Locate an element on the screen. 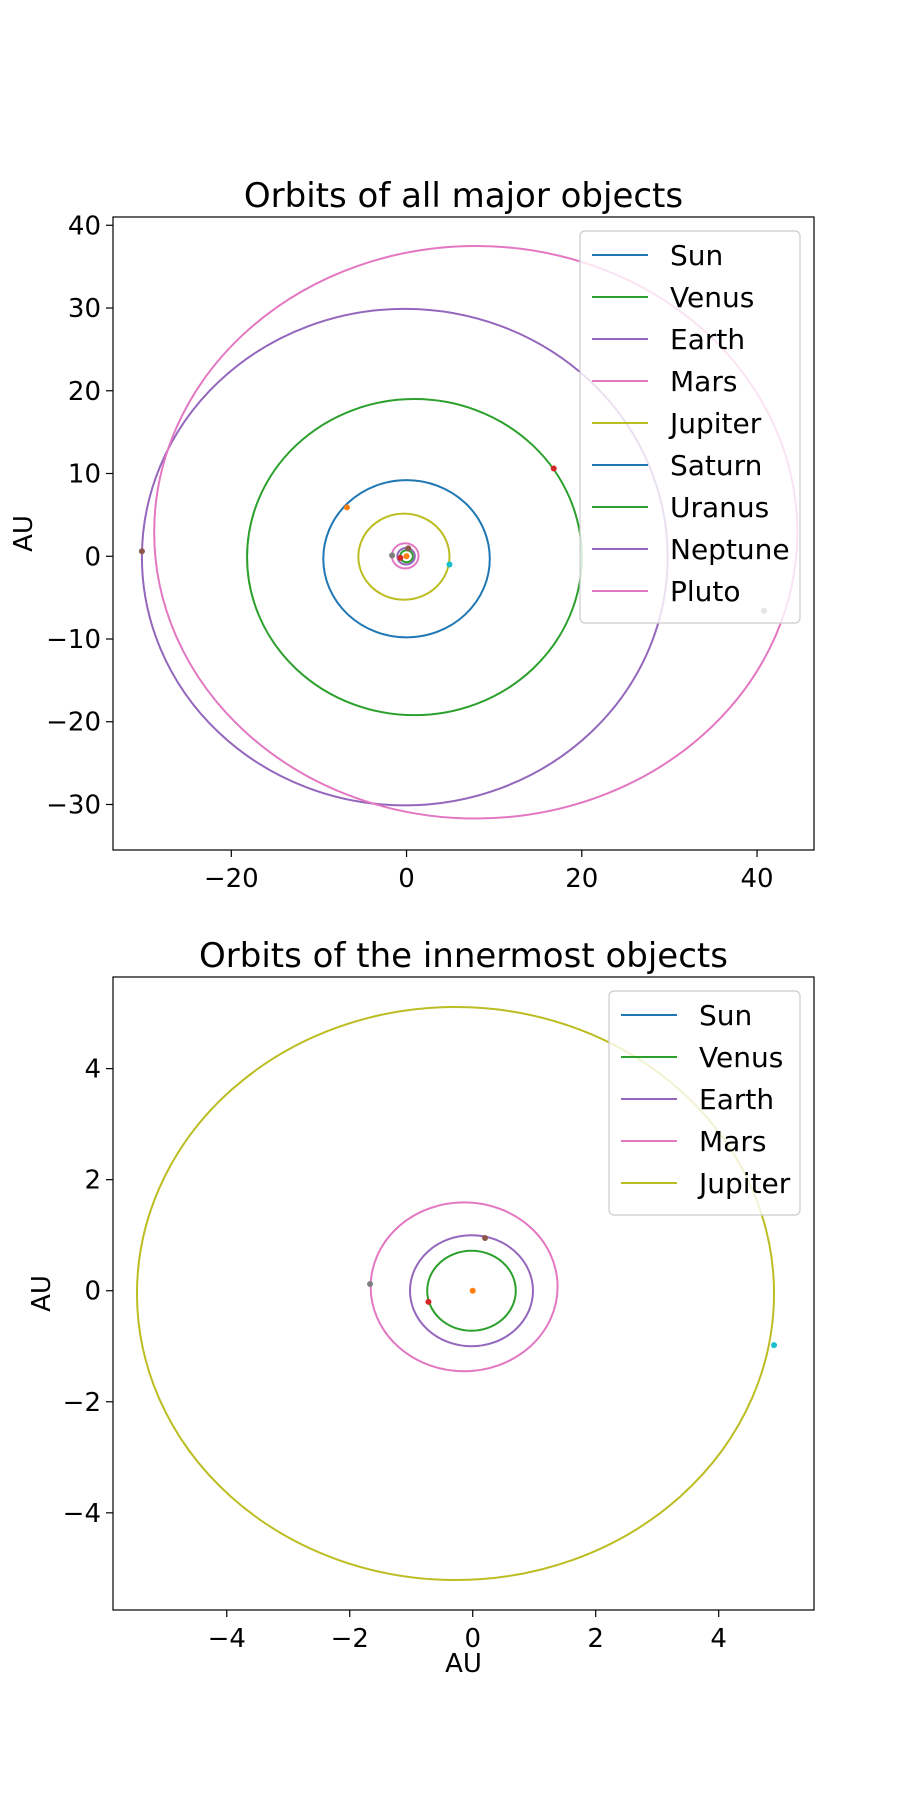 The height and width of the screenshot is (1800, 900). y-tick-label: −4 is located at coordinates (82, 1514).